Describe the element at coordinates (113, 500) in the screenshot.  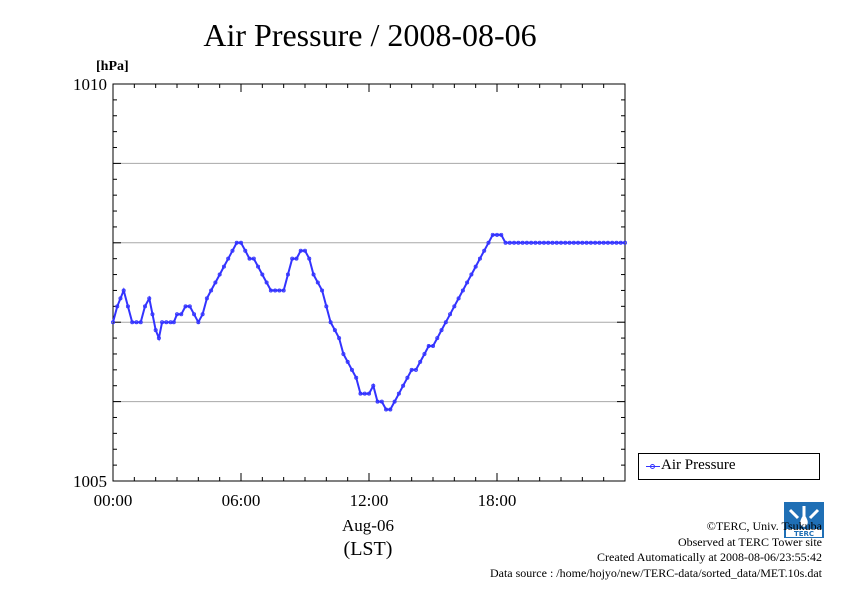
I see `x-tick-label: 00:00` at that location.